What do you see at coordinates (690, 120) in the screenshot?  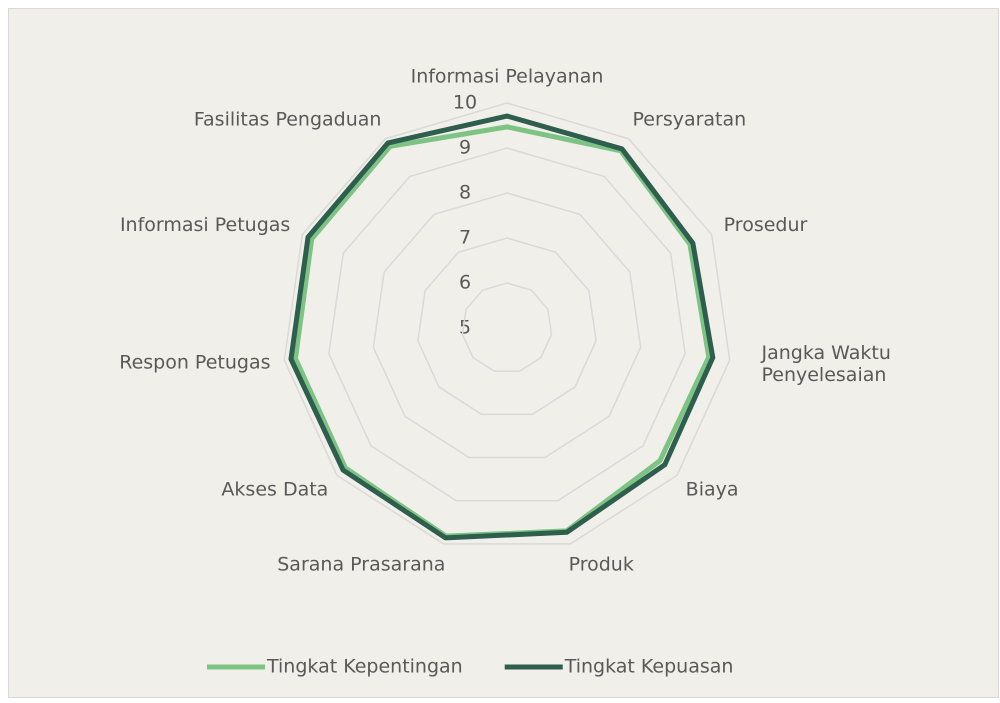 I see `category-label: Persyaratan` at bounding box center [690, 120].